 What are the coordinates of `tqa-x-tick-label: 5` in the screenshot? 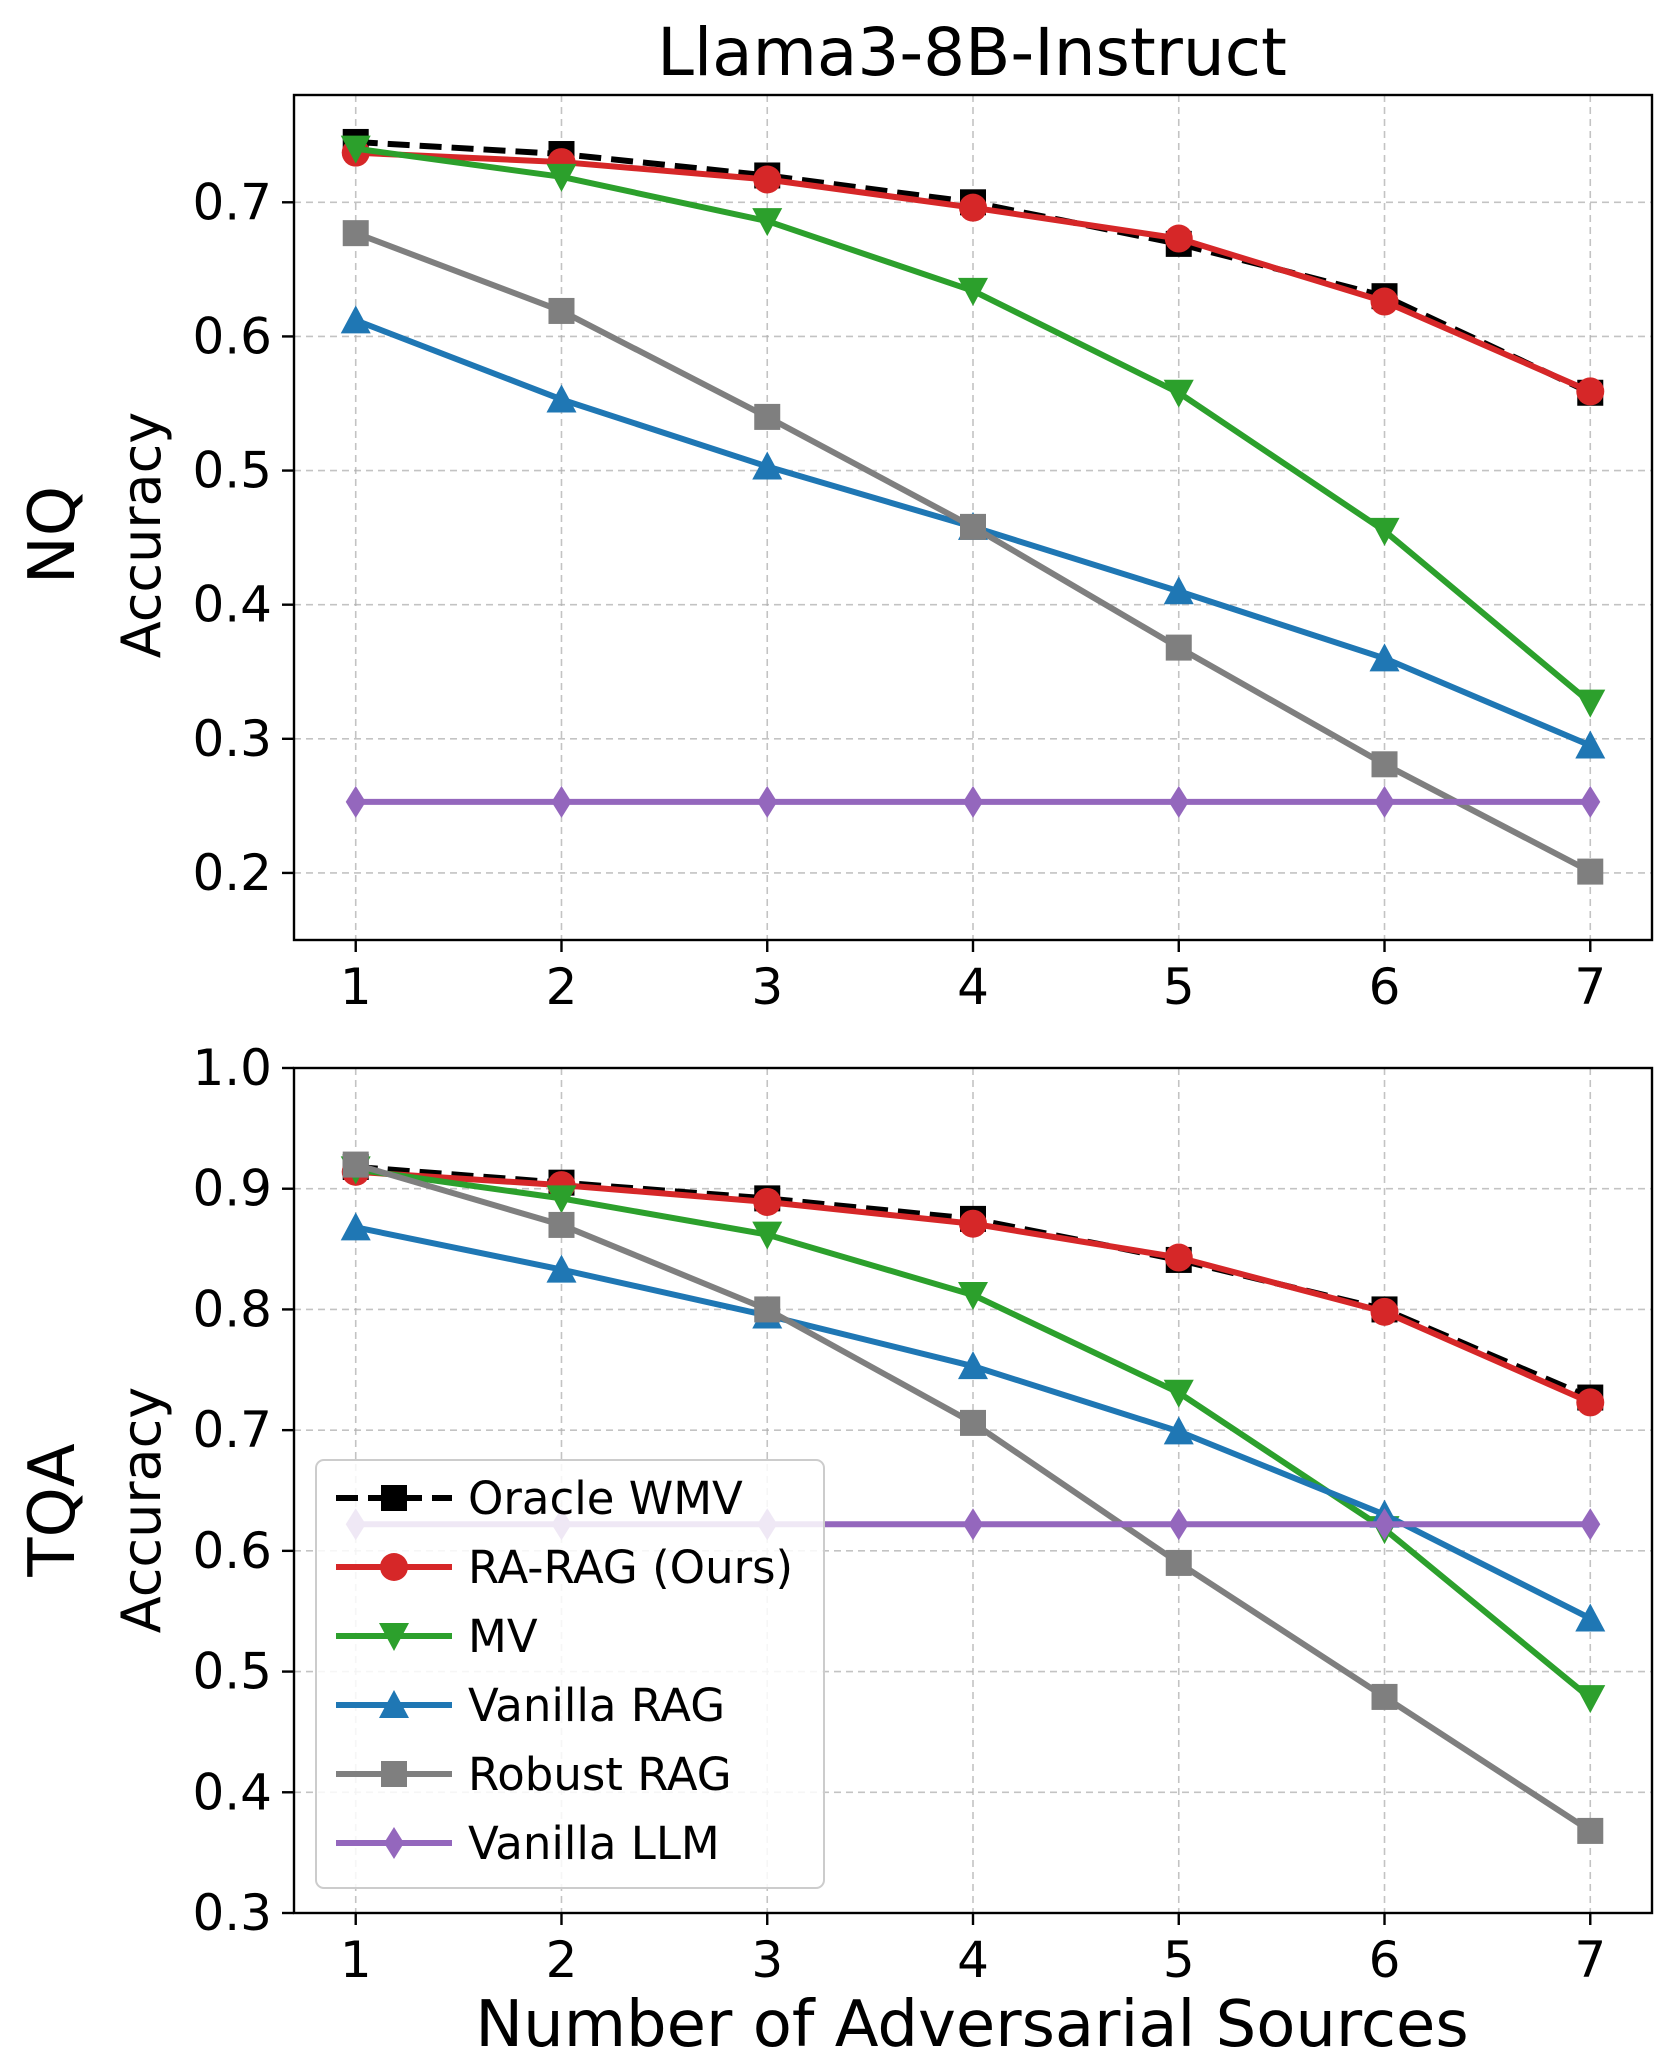 It's located at (1179, 1960).